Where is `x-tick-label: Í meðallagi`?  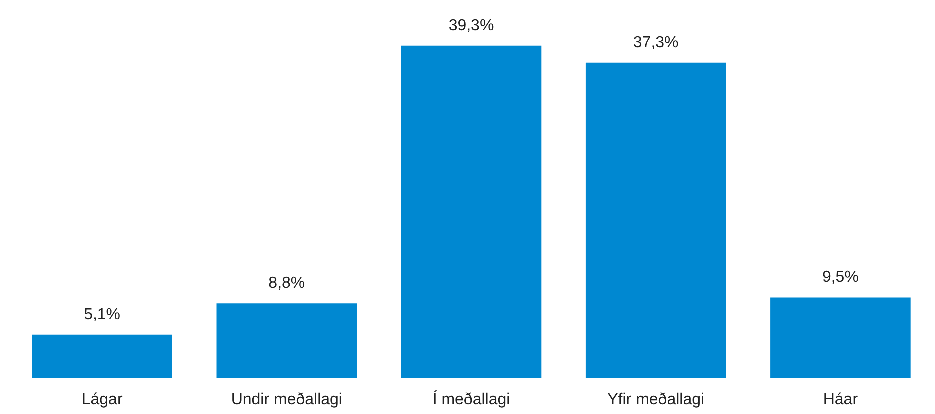
x-tick-label: Í meðallagi is located at coordinates (471, 399).